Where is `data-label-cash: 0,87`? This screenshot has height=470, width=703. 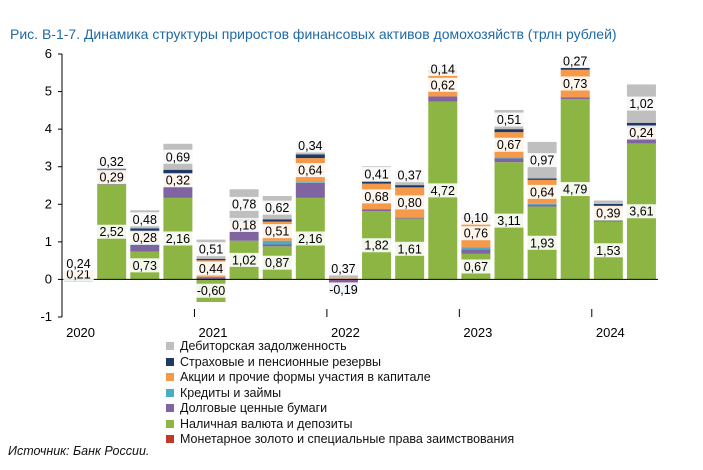 data-label-cash: 0,87 is located at coordinates (277, 263).